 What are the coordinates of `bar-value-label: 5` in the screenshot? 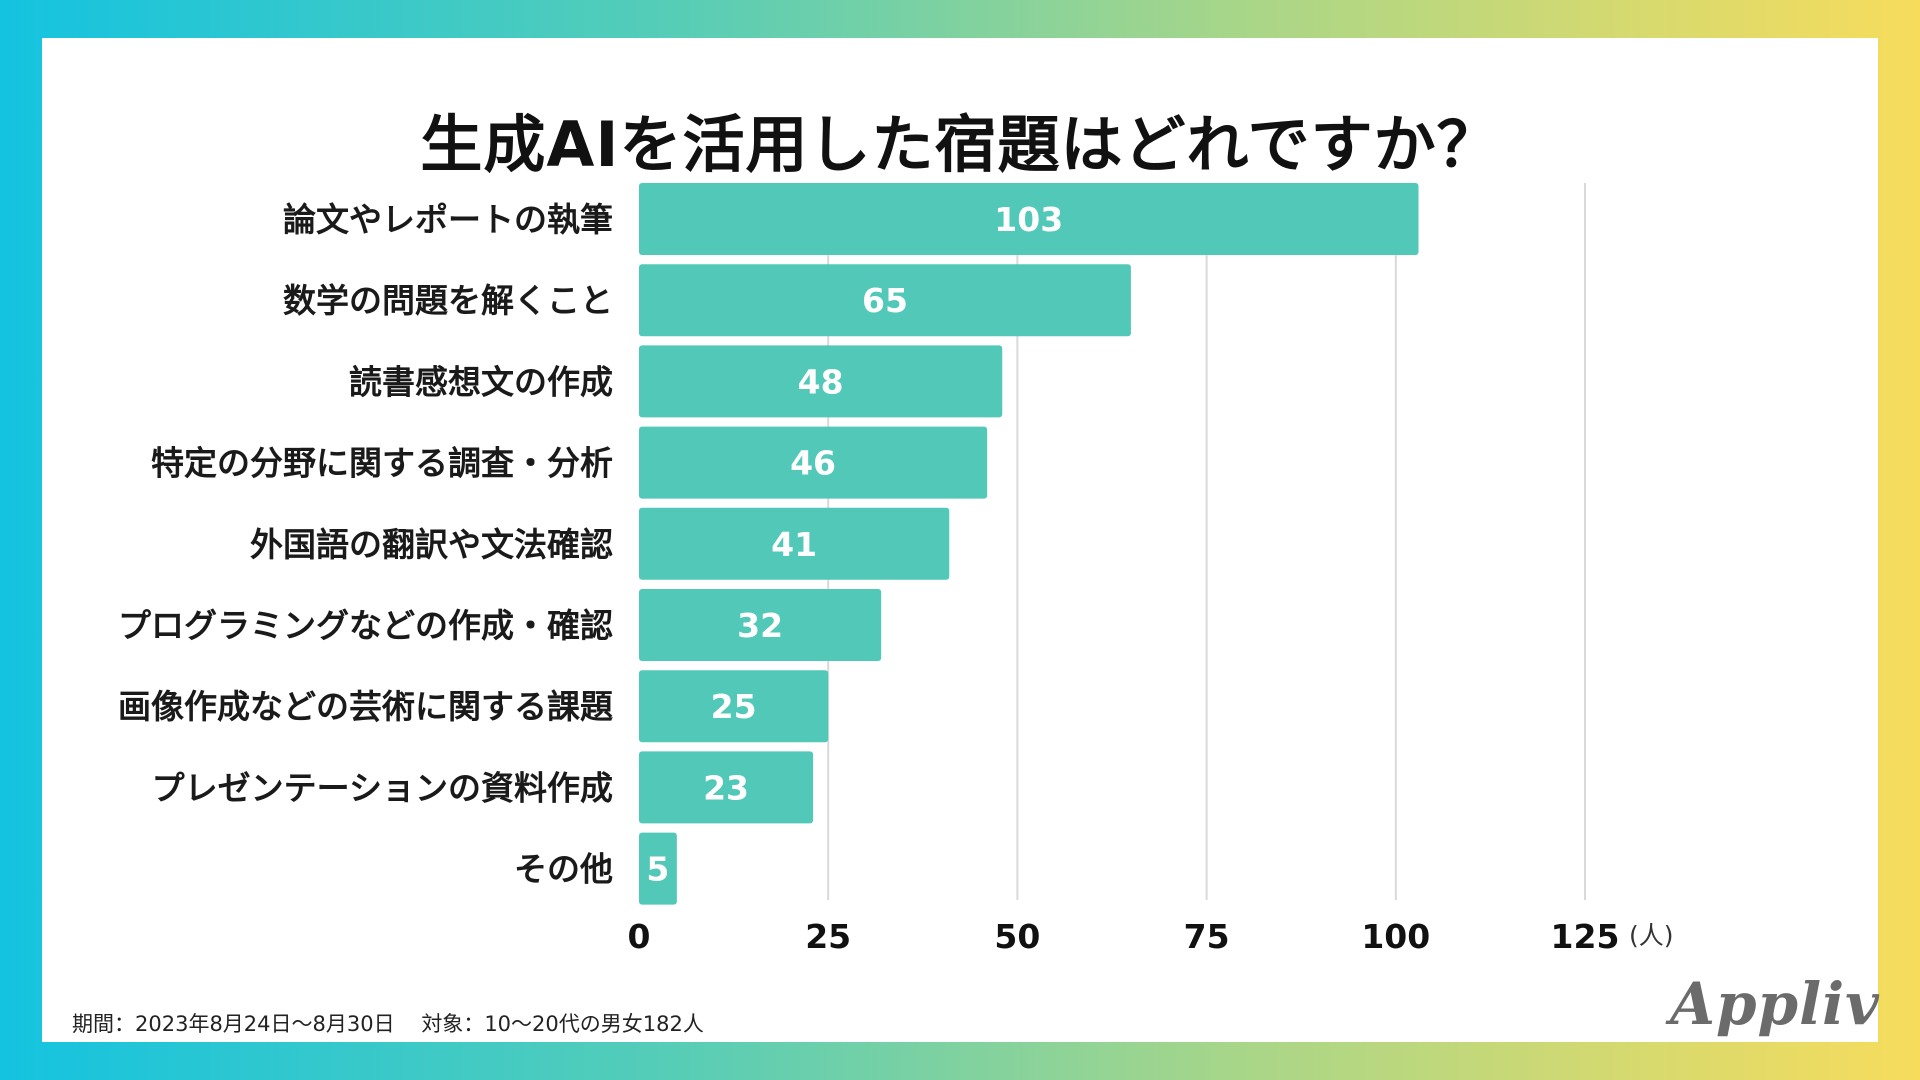 It's located at (657, 869).